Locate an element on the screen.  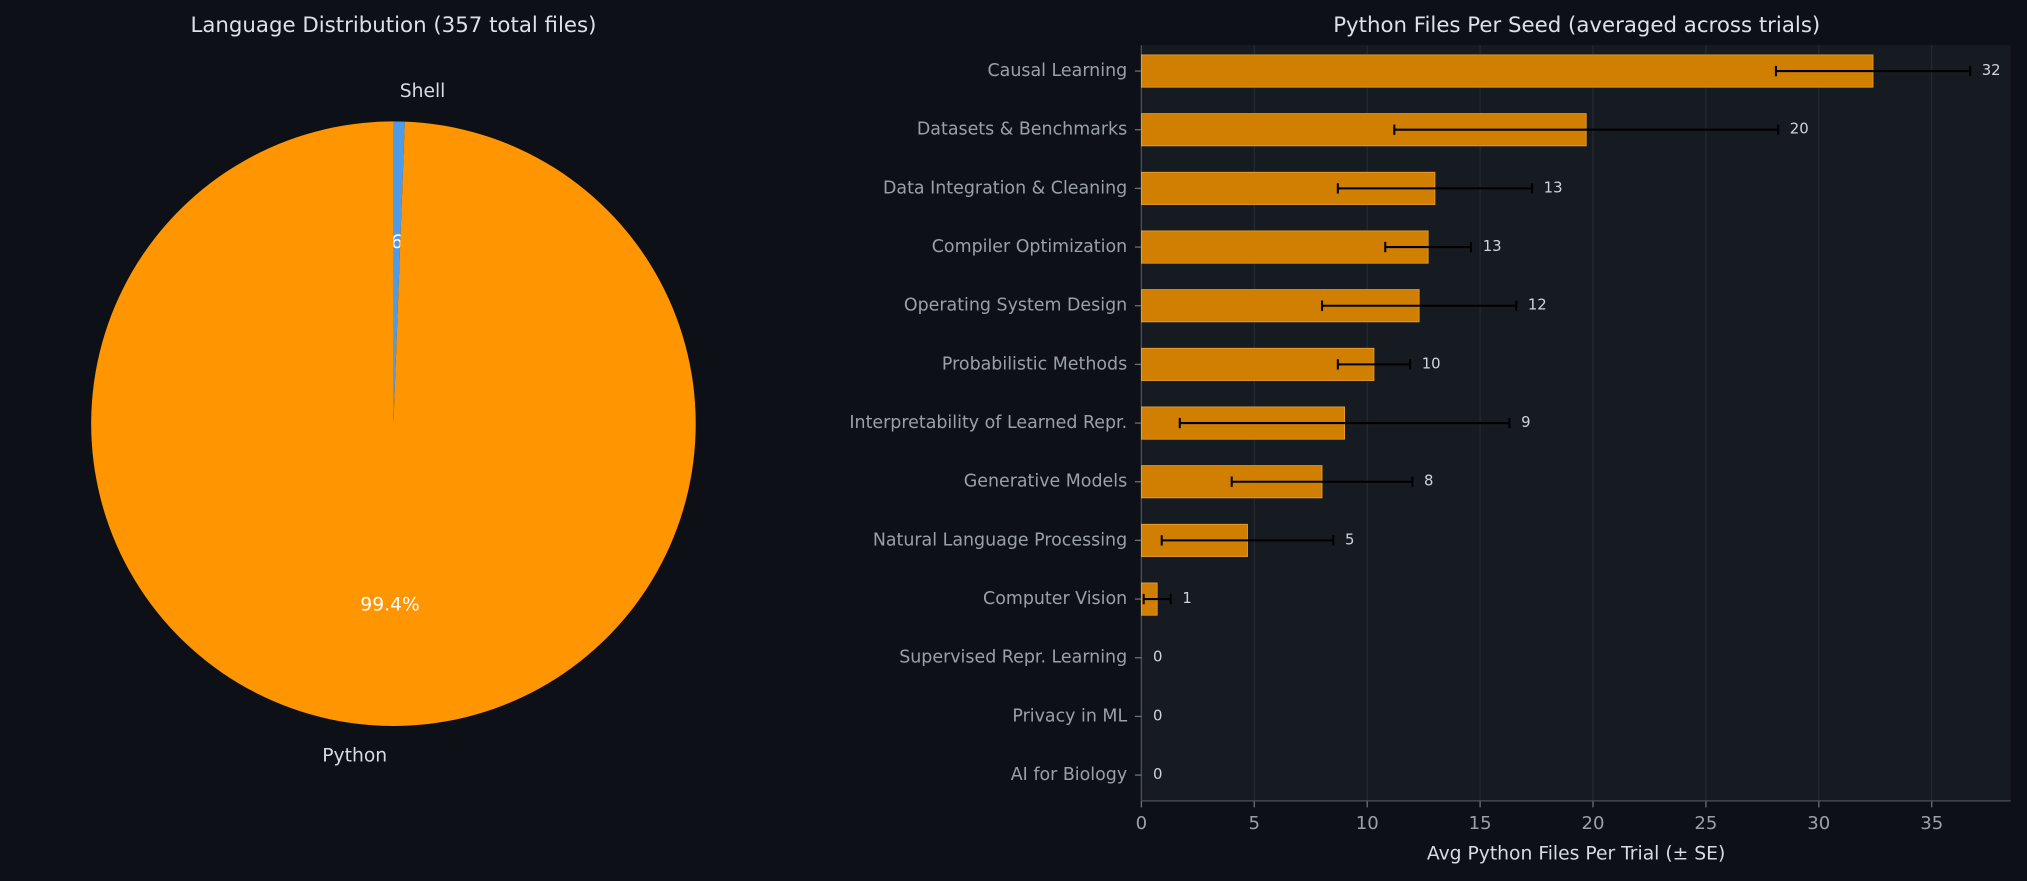
x-tick-label: 5 is located at coordinates (1255, 823).